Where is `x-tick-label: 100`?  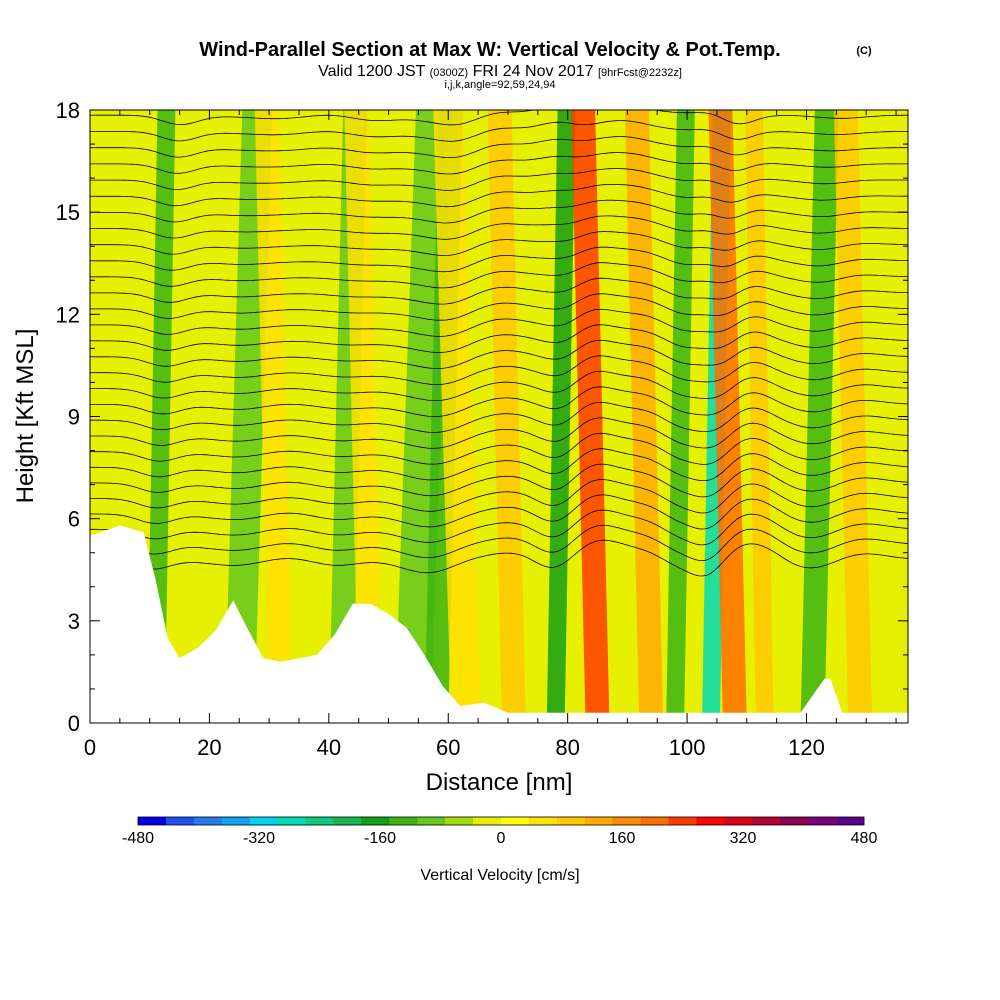 x-tick-label: 100 is located at coordinates (687, 747).